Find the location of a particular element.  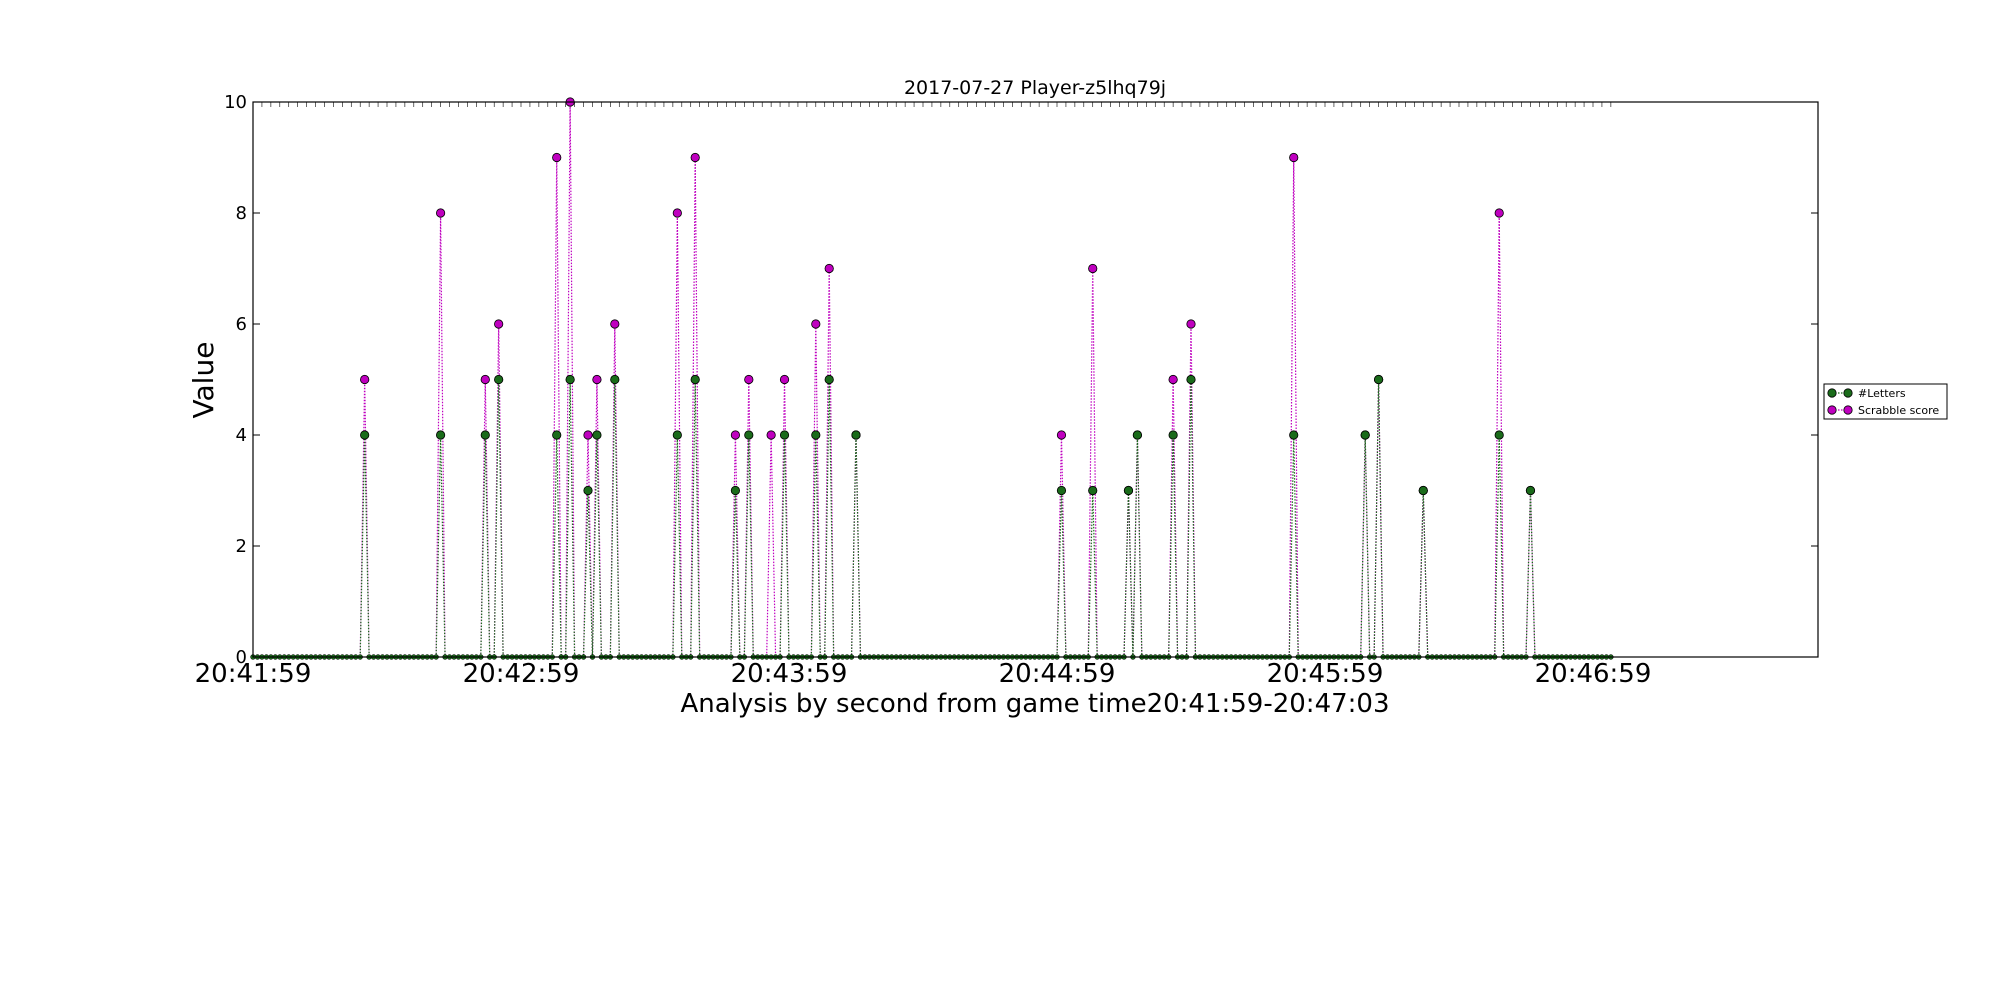

legend-scrabble-label: Scrabble score is located at coordinates (1898, 410).